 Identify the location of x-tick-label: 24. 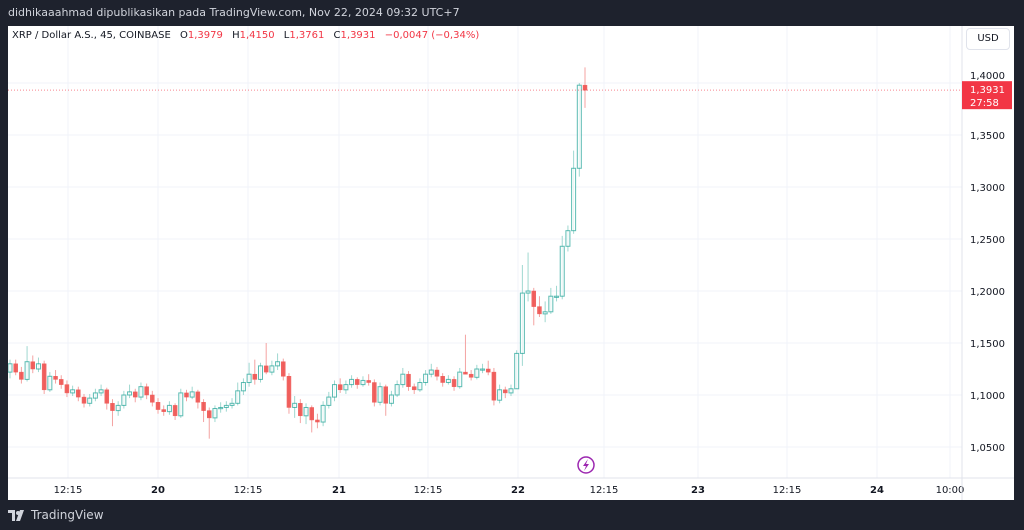
(877, 490).